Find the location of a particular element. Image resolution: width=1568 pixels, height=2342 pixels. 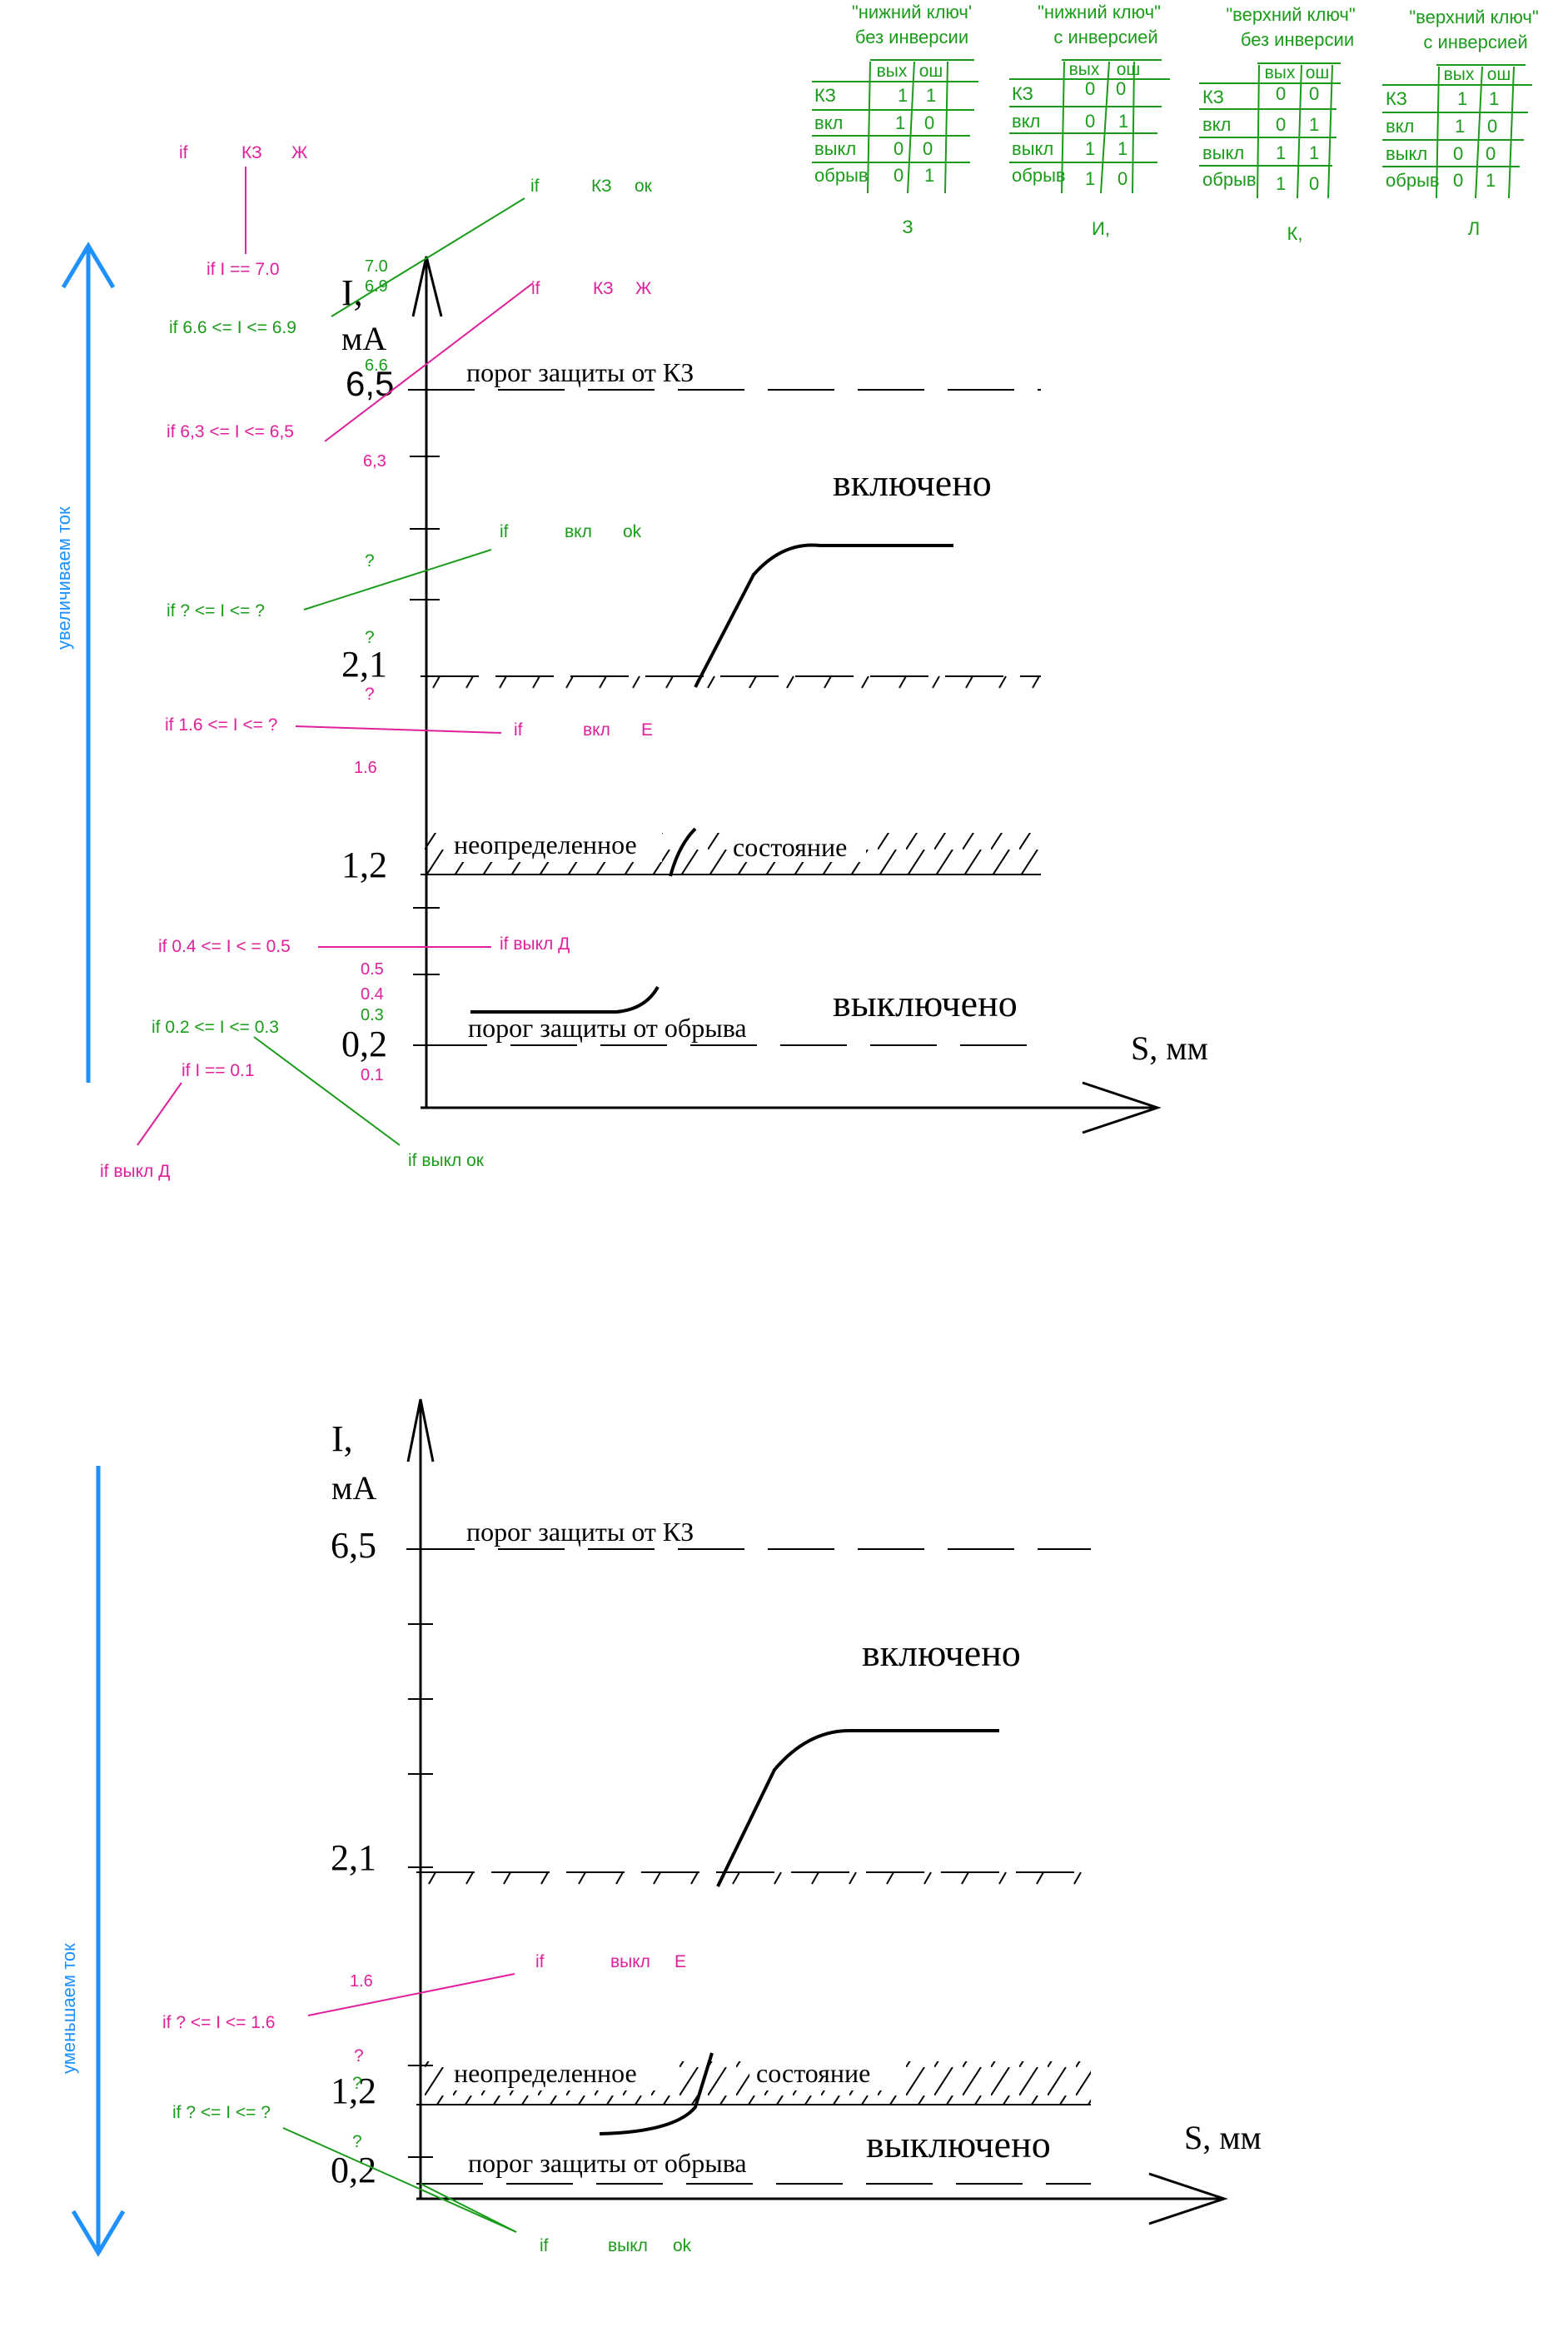

value-mark: 1.6 is located at coordinates (366, 768).